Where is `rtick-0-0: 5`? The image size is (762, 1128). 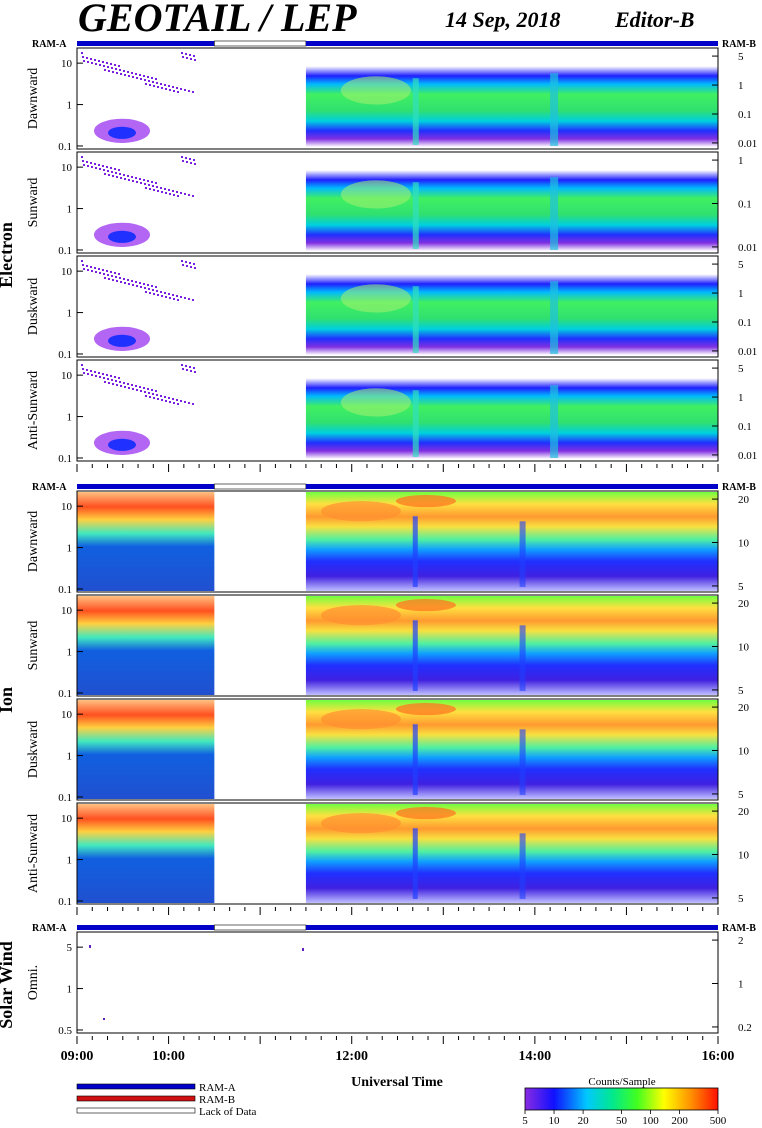 rtick-0-0: 5 is located at coordinates (741, 57).